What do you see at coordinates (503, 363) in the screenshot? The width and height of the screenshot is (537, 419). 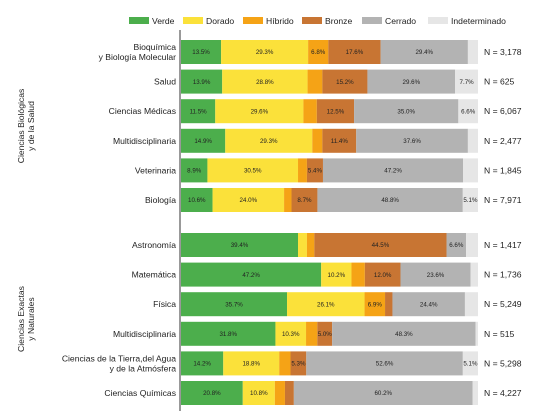 I see `n-label: N = 5,298` at bounding box center [503, 363].